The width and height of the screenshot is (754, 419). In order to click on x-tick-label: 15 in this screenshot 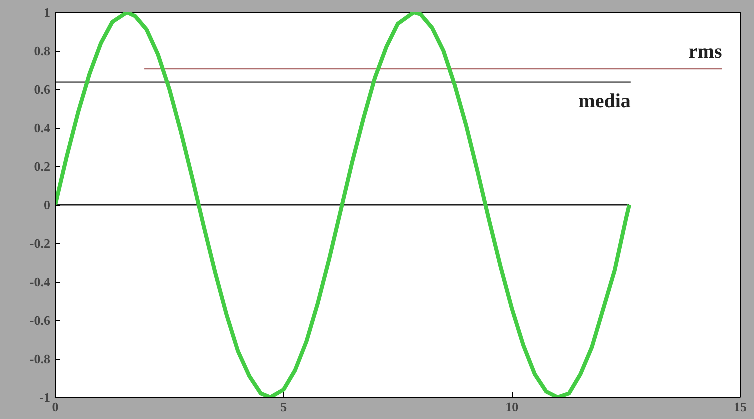, I will do `click(741, 407)`.